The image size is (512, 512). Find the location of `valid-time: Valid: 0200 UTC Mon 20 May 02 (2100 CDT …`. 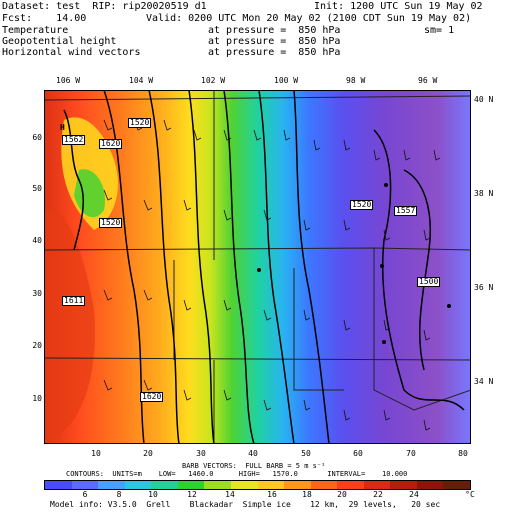

valid-time: Valid: 0200 UTC Mon 20 May 02 (2100 CDT … is located at coordinates (309, 18).